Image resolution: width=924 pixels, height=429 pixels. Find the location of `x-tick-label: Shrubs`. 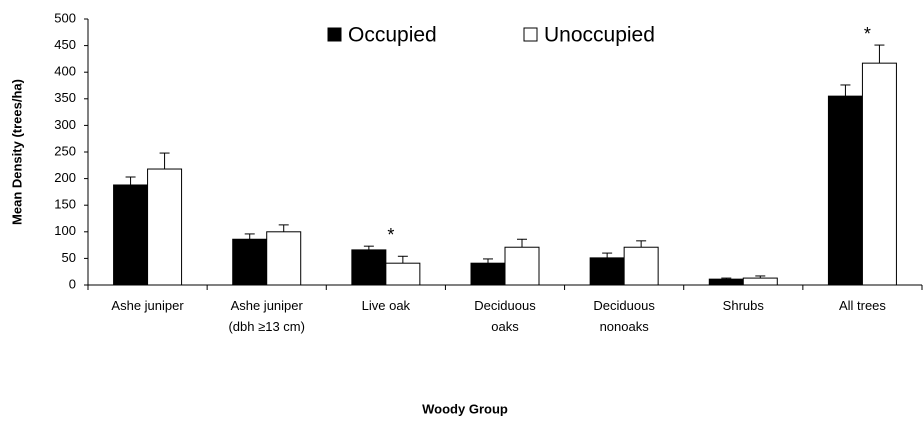

x-tick-label: Shrubs is located at coordinates (744, 305).